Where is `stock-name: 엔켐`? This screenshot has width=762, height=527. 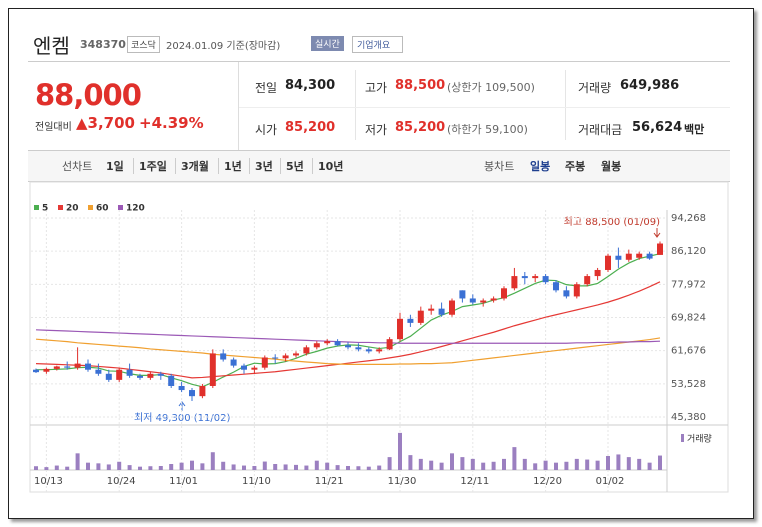
stock-name: 엔켐 is located at coordinates (51, 46).